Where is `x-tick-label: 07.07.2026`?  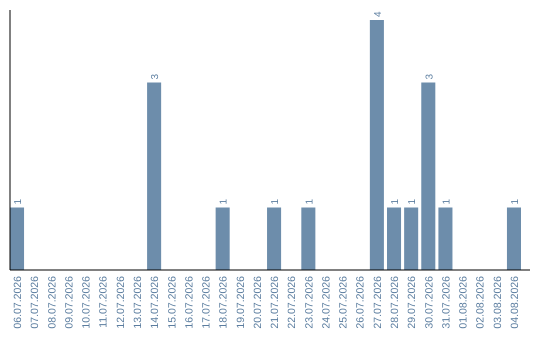 x-tick-label: 07.07.2026 is located at coordinates (35, 302).